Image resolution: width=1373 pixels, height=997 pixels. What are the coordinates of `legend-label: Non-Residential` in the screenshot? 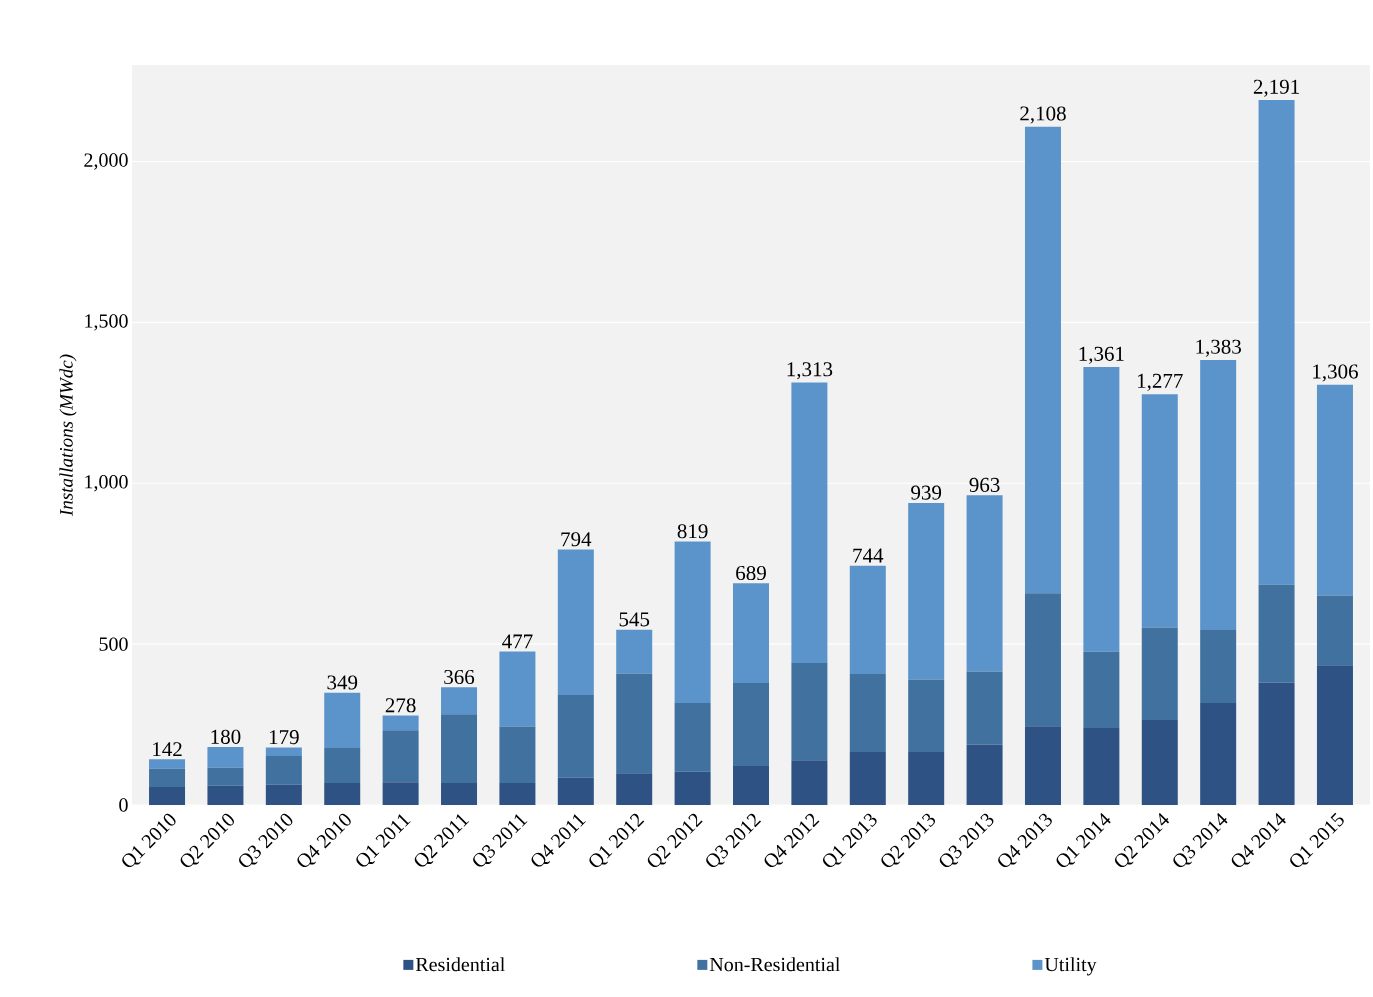 It's located at (775, 964).